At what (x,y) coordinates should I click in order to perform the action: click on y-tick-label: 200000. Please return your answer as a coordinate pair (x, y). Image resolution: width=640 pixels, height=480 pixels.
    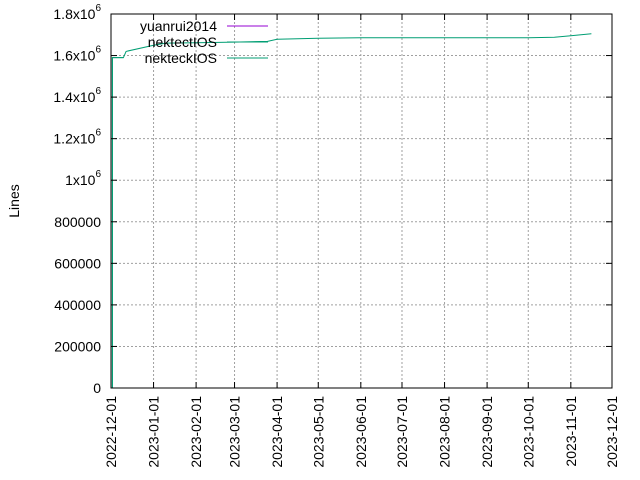
    Looking at the image, I should click on (77, 346).